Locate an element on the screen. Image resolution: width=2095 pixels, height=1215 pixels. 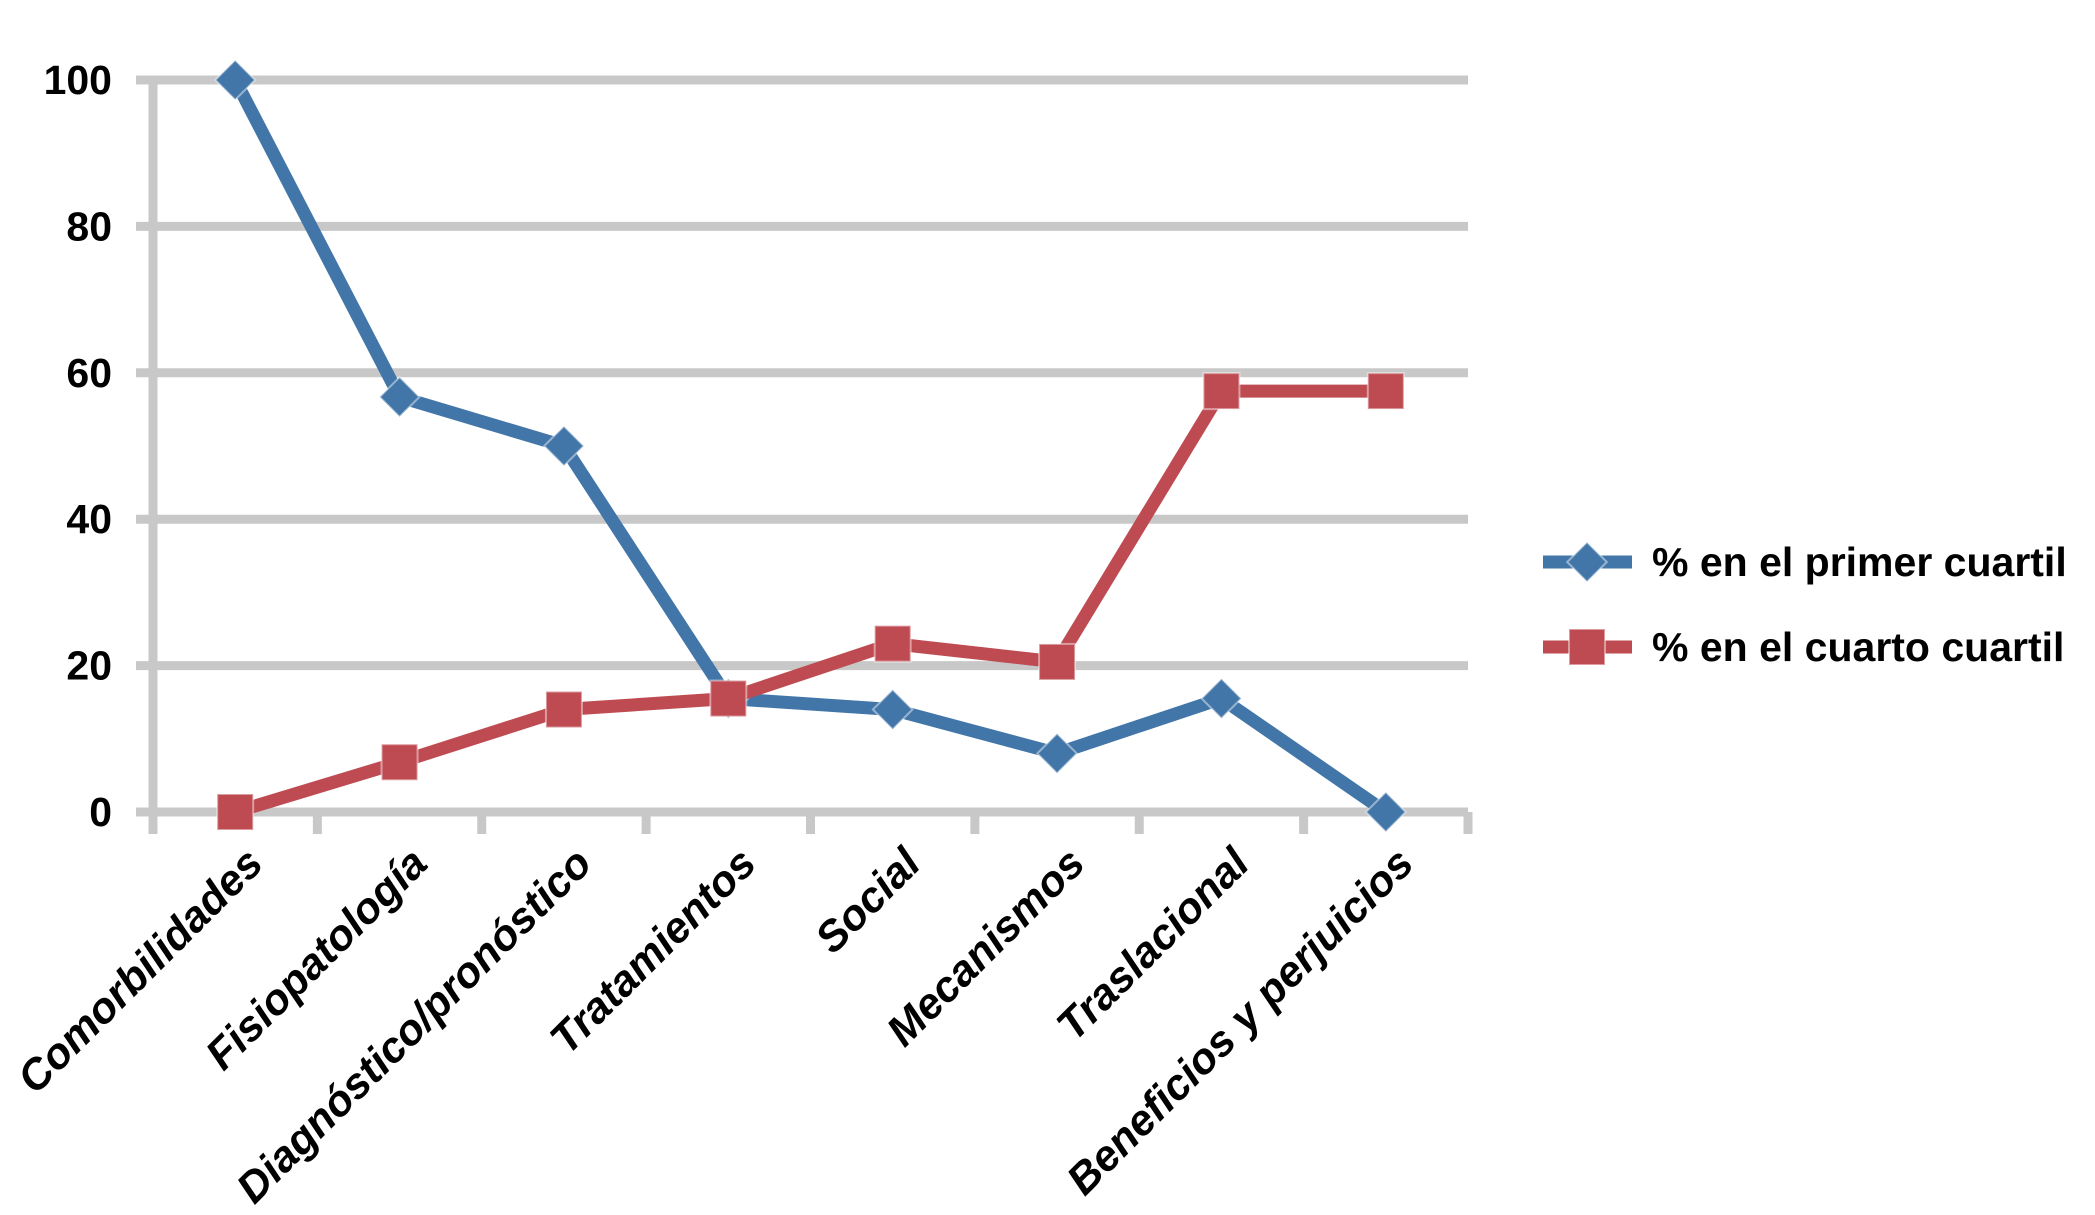
y-axis-tick-label: 40 is located at coordinates (89, 519).